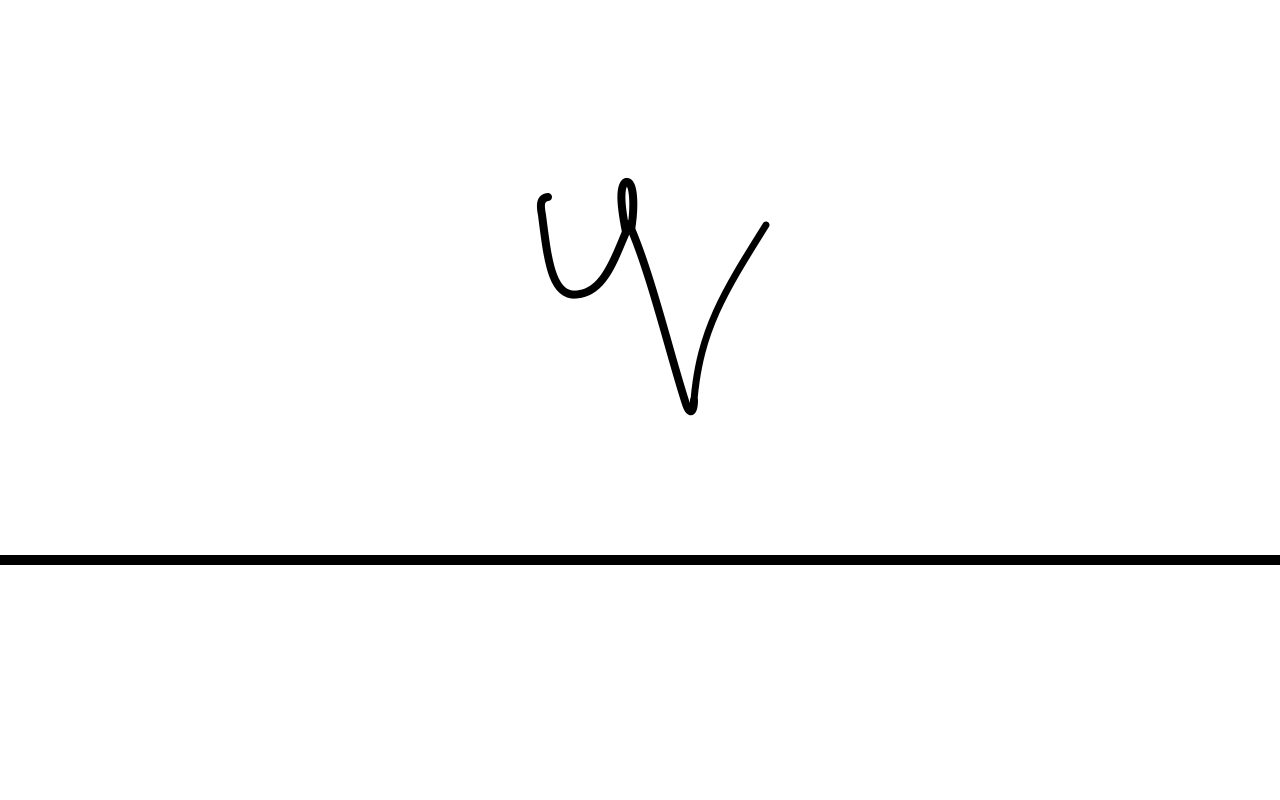  Describe the element at coordinates (583, 246) in the screenshot. I see `signature-stroke-left-hook` at that location.